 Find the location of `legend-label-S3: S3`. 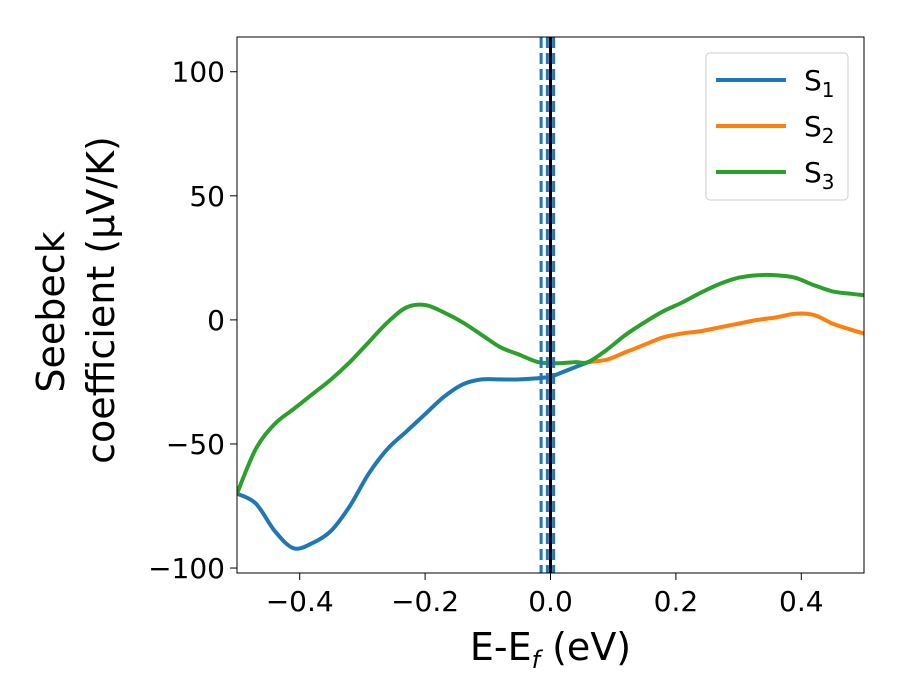

legend-label-S3: S3 is located at coordinates (819, 175).